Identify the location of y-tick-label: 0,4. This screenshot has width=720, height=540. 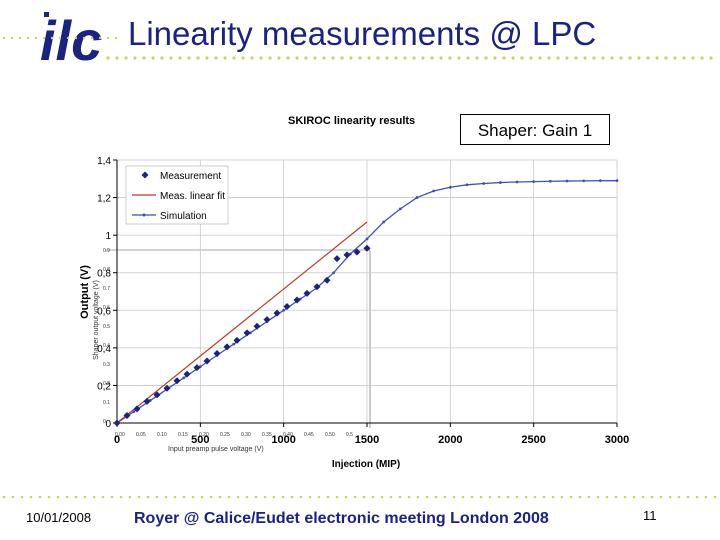
(104, 349).